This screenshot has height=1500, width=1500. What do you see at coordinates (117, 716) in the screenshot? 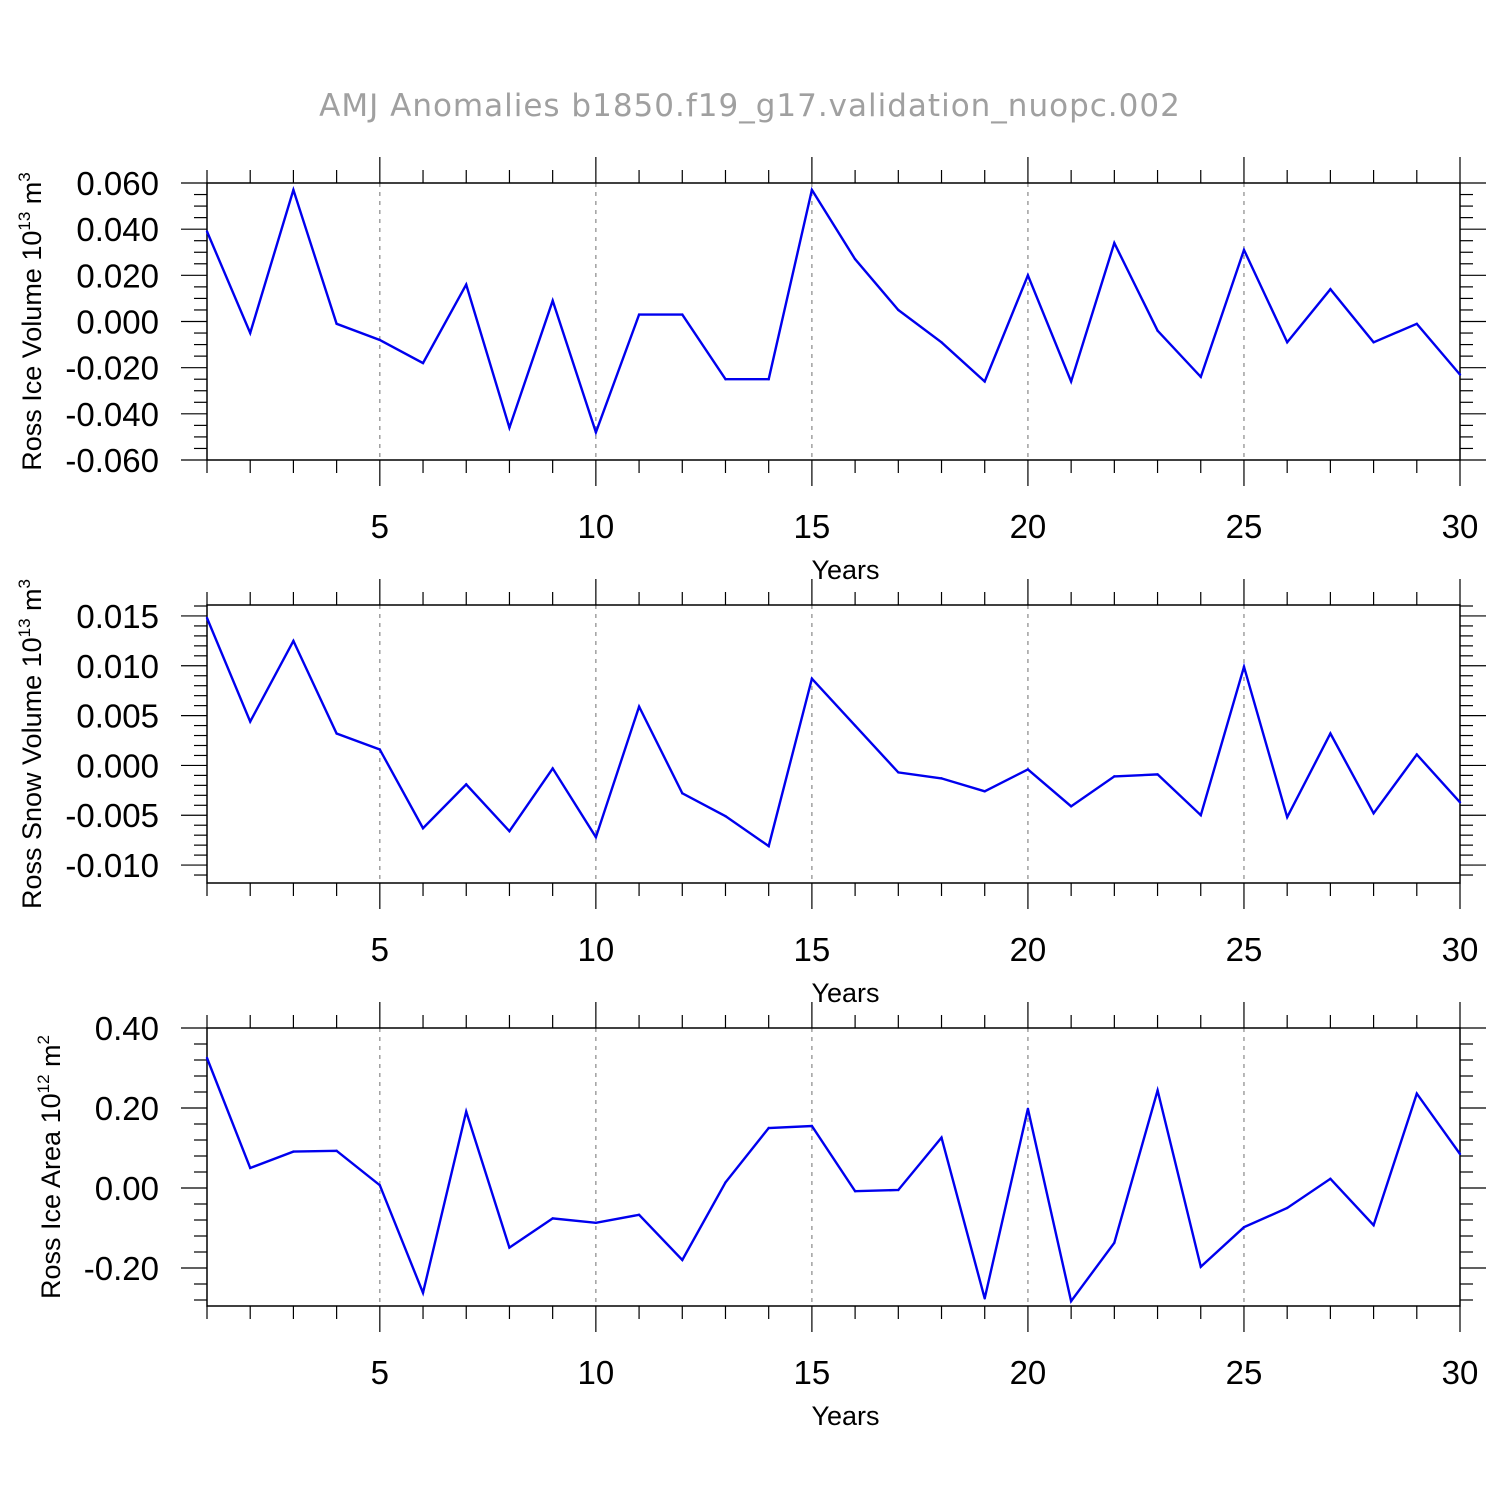
I see `y-tick-label: 0.005` at bounding box center [117, 716].